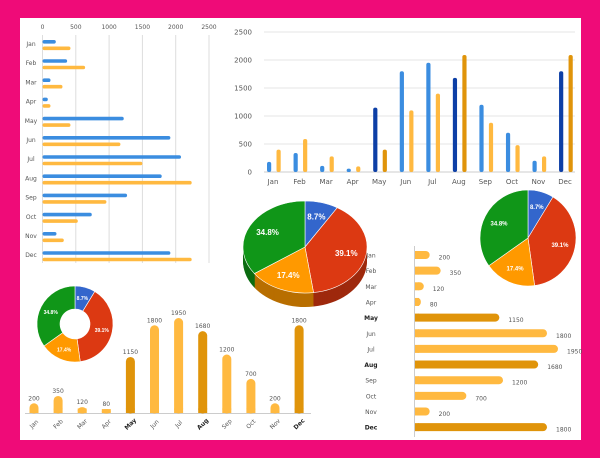  Describe the element at coordinates (405, 182) in the screenshot. I see `category-label: Jun` at that location.